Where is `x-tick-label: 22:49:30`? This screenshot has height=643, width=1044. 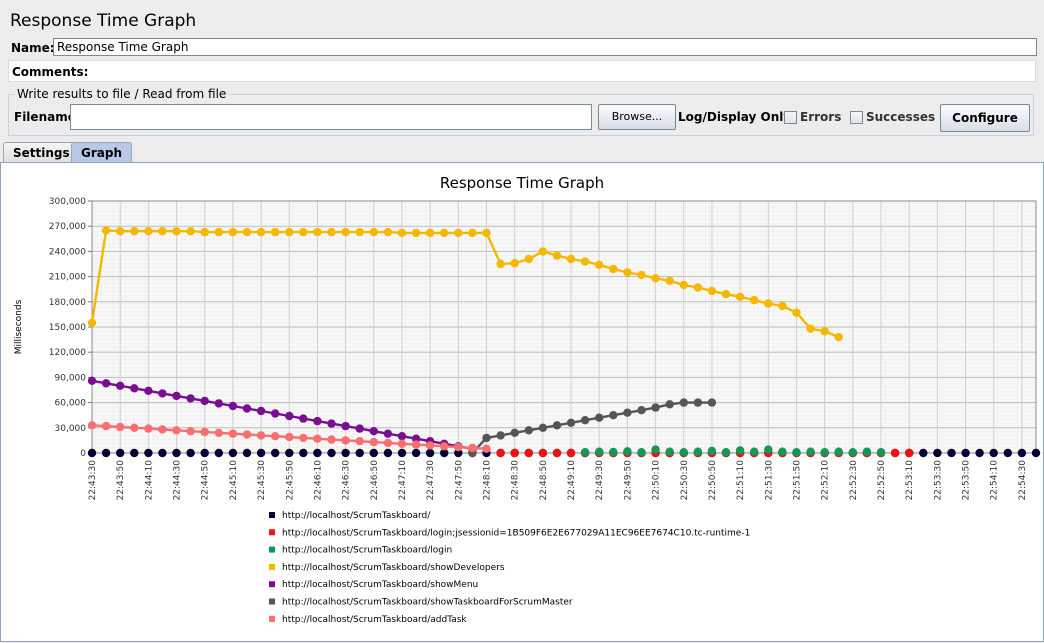
x-tick-label: 22:49:30 is located at coordinates (600, 480).